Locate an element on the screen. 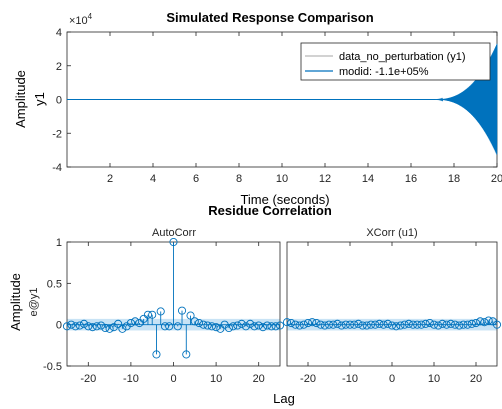 The height and width of the screenshot is (409, 502). response-xtick-label: 4 is located at coordinates (153, 179).